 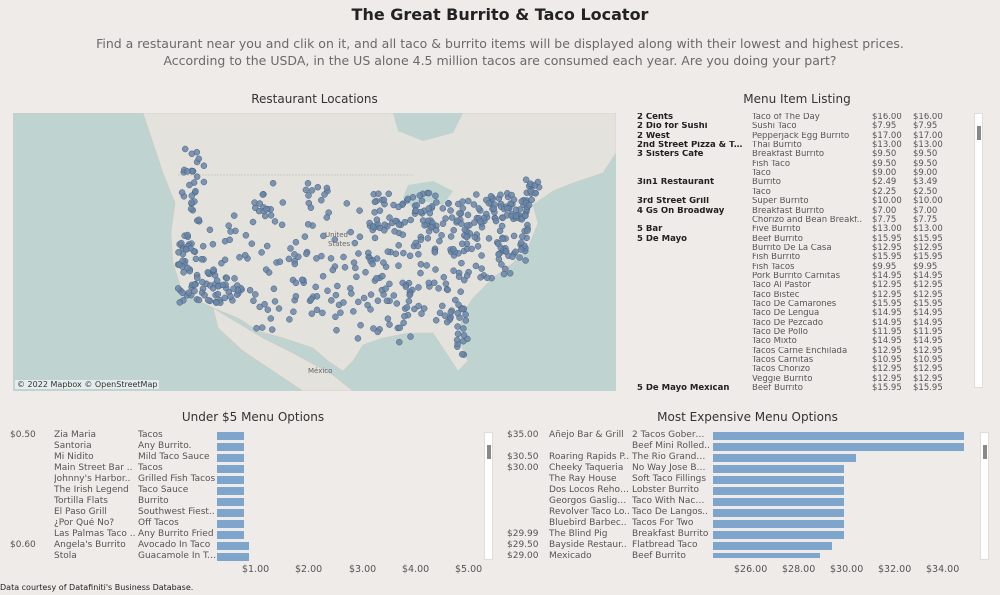 What do you see at coordinates (984, 496) in the screenshot?
I see `expensive-scrollbar` at bounding box center [984, 496].